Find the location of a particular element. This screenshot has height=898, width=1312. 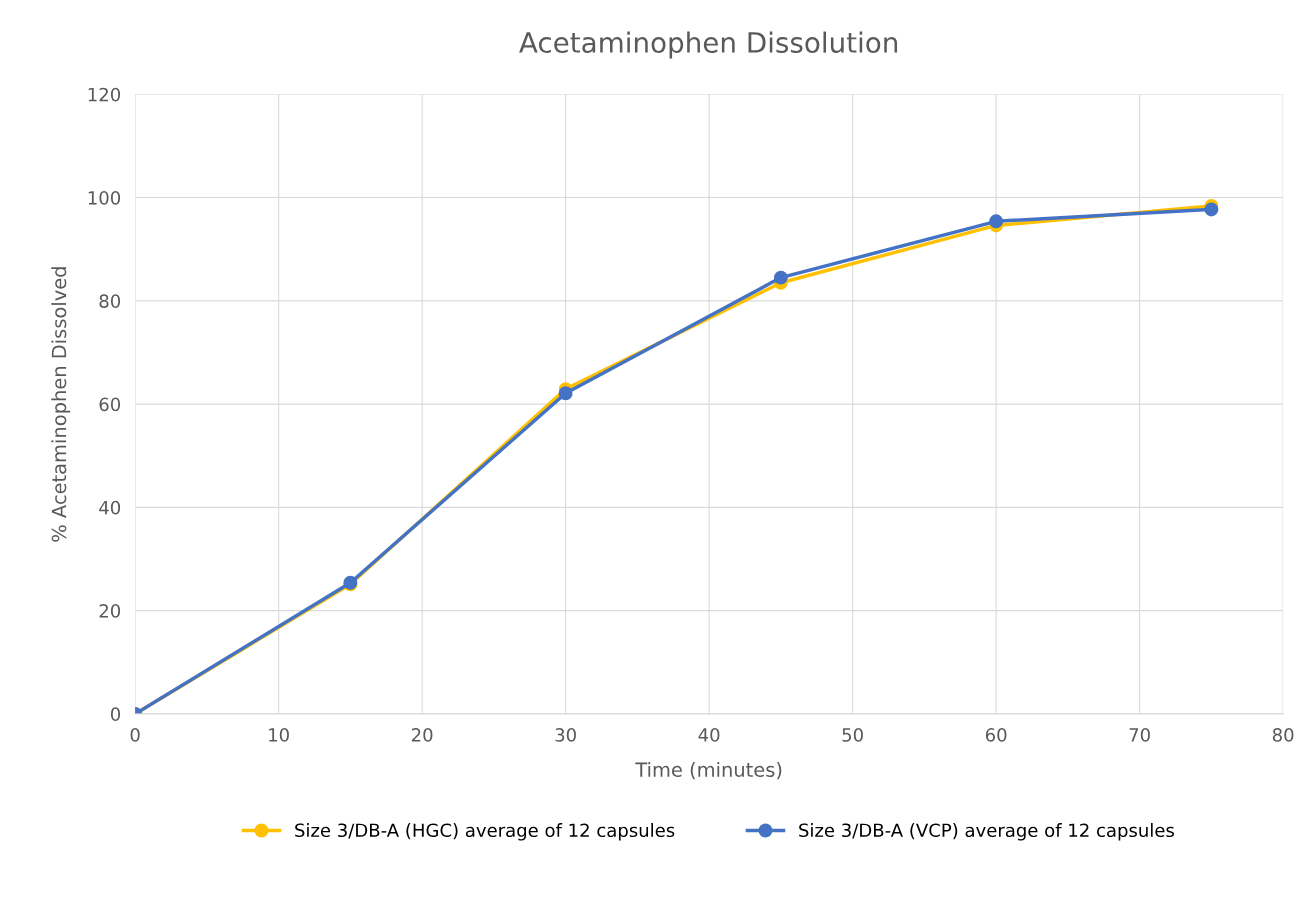

x-tick-label: 60 is located at coordinates (996, 735).